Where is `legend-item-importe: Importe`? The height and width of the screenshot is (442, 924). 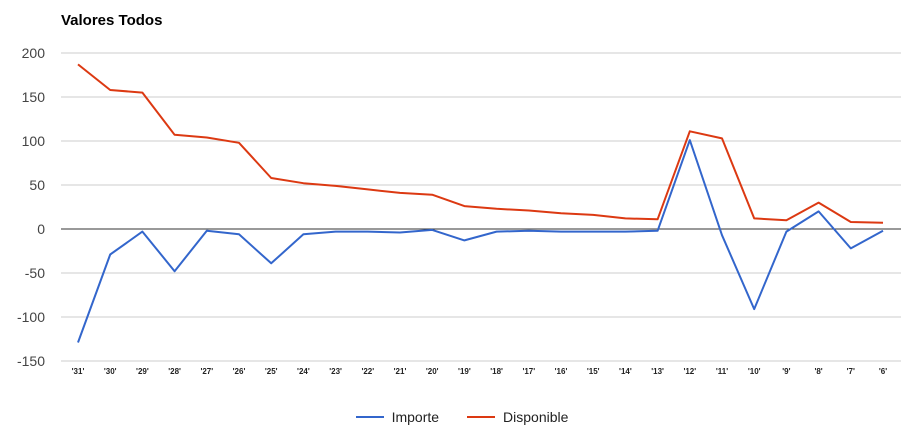
legend-item-importe: Importe is located at coordinates (397, 417).